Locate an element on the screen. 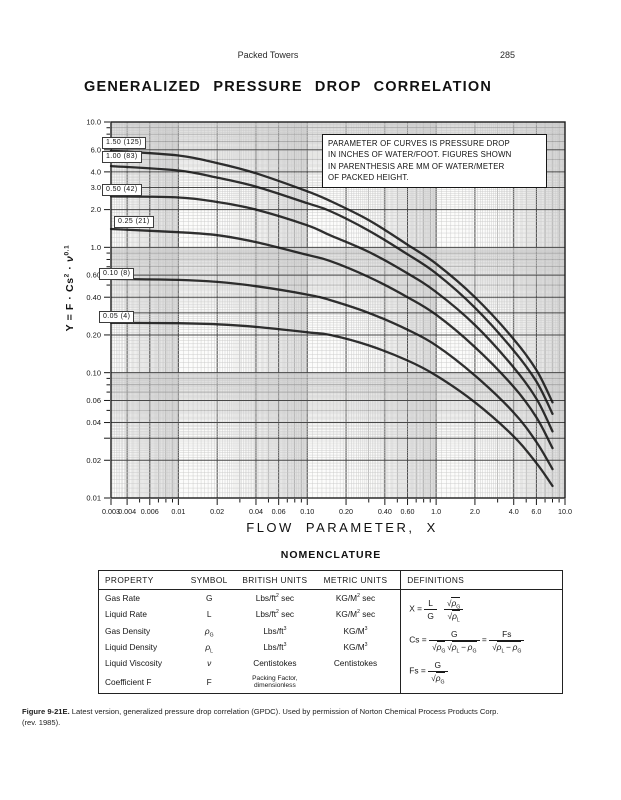  col-header-british: BRITISH UNITS is located at coordinates (276, 580).